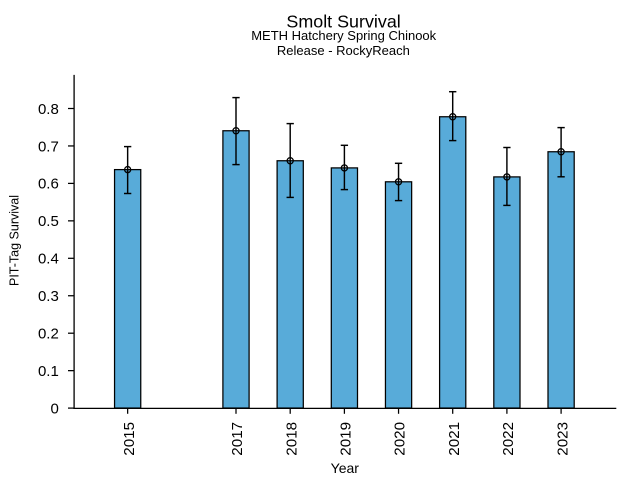 This screenshot has height=485, width=640. Describe the element at coordinates (343, 35) in the screenshot. I see `svg-text: METH Hatchery Spring Chinook` at that location.